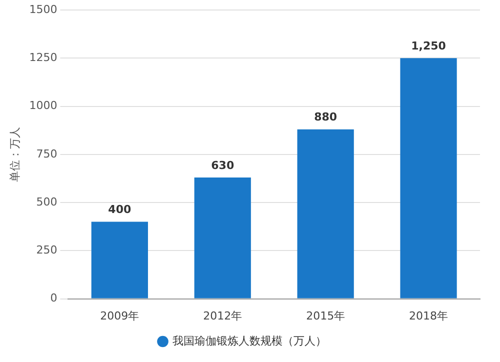  What do you see at coordinates (54, 298) in the screenshot?
I see `y-tick-label: 0` at bounding box center [54, 298].